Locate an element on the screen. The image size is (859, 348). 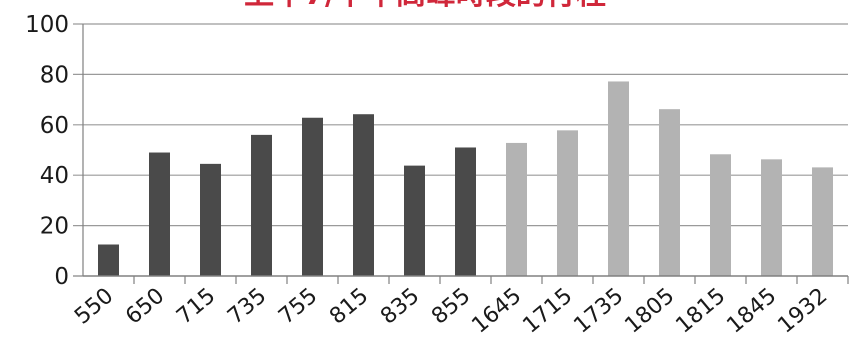
y-tick-label: 60 is located at coordinates (54, 126).